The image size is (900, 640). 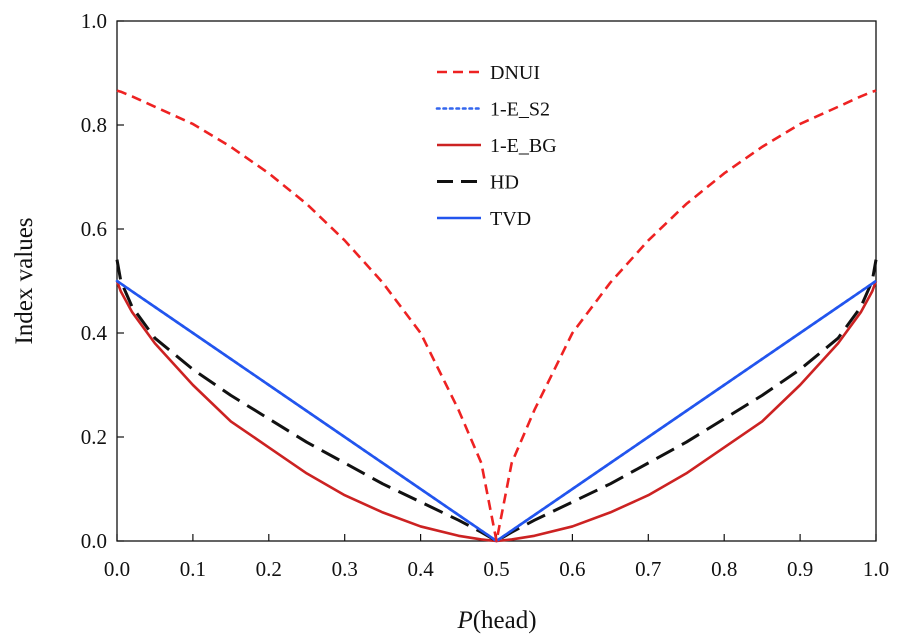 What do you see at coordinates (94, 229) in the screenshot?
I see `y-tick-label: 0.6` at bounding box center [94, 229].